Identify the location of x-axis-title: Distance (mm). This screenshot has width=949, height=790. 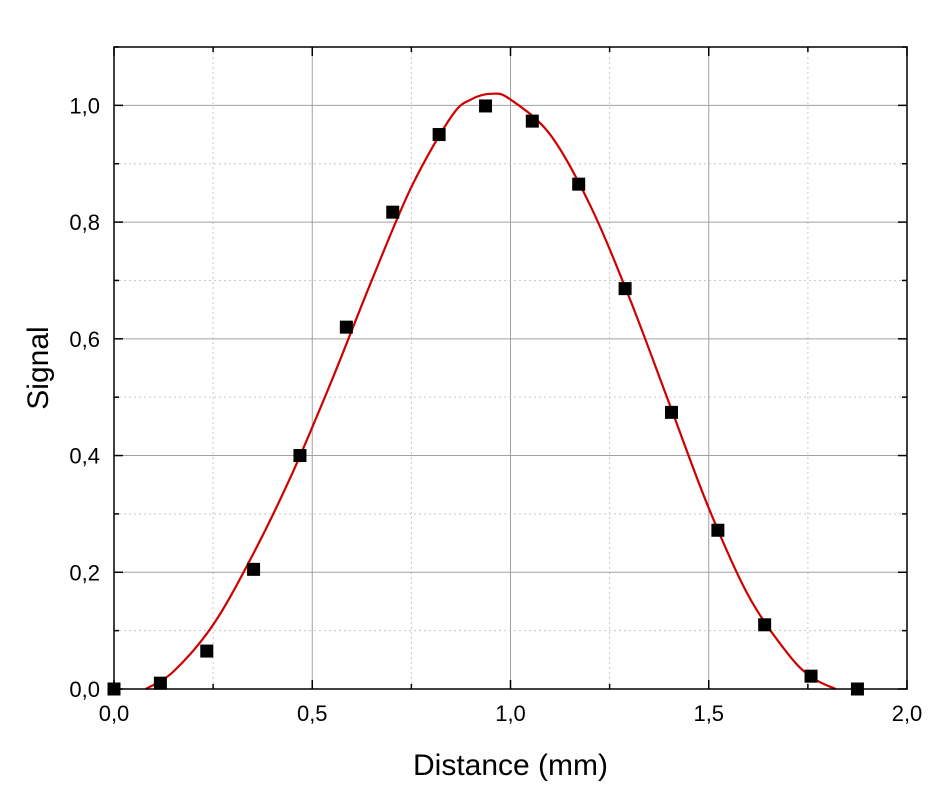
(510, 765).